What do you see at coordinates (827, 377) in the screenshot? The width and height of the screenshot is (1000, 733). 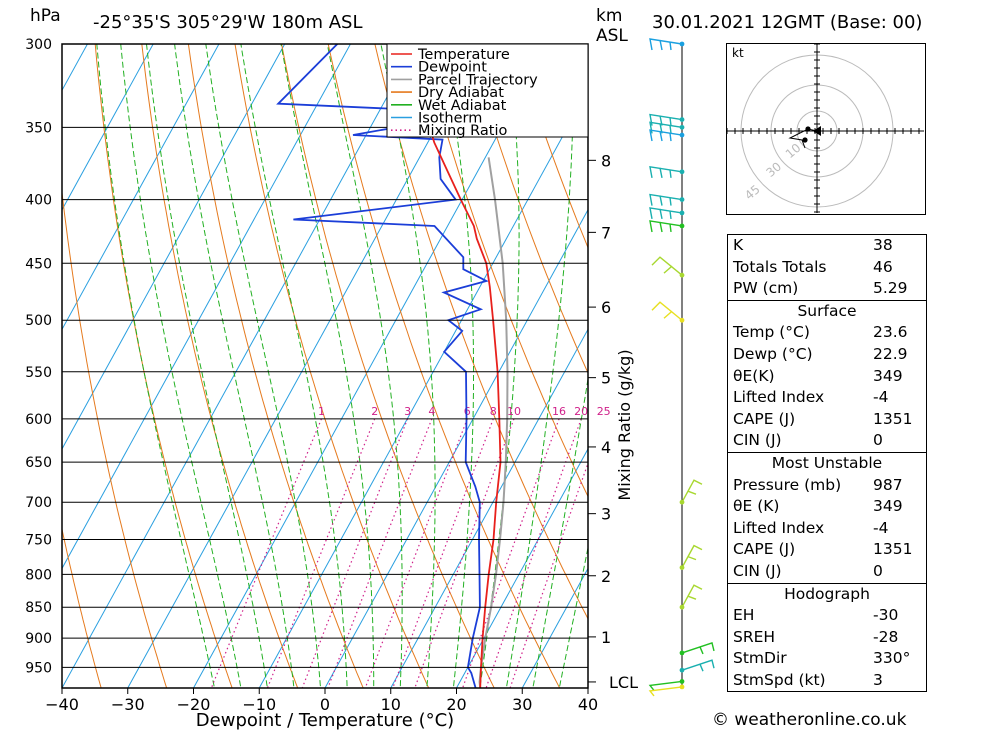 I see `index-row: θE(K) 349` at bounding box center [827, 377].